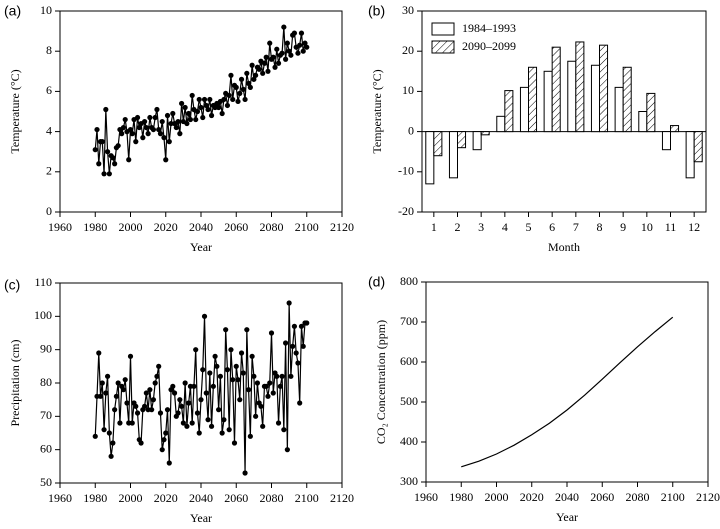  What do you see at coordinates (489, 46) in the screenshot?
I see `legend-label: 2090–2099` at bounding box center [489, 46].